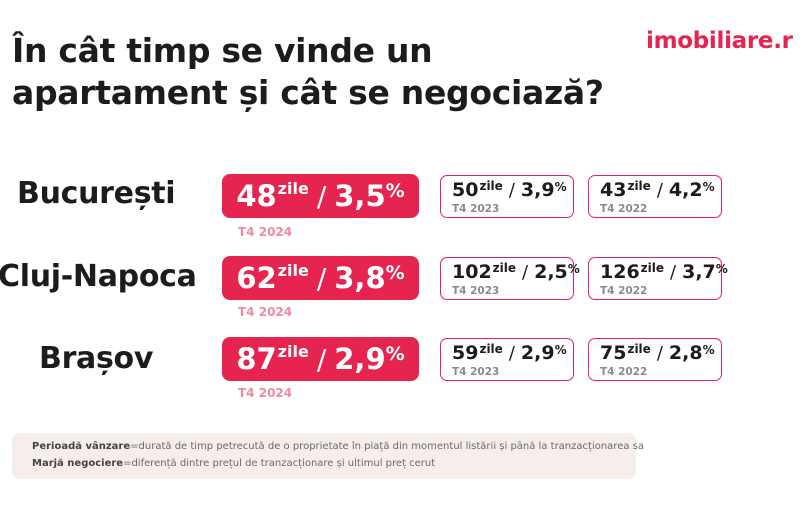 The width and height of the screenshot is (800, 506). Describe the element at coordinates (655, 196) in the screenshot. I see `prev-stat-box: 43 zile /4,2% T4 2022` at that location.